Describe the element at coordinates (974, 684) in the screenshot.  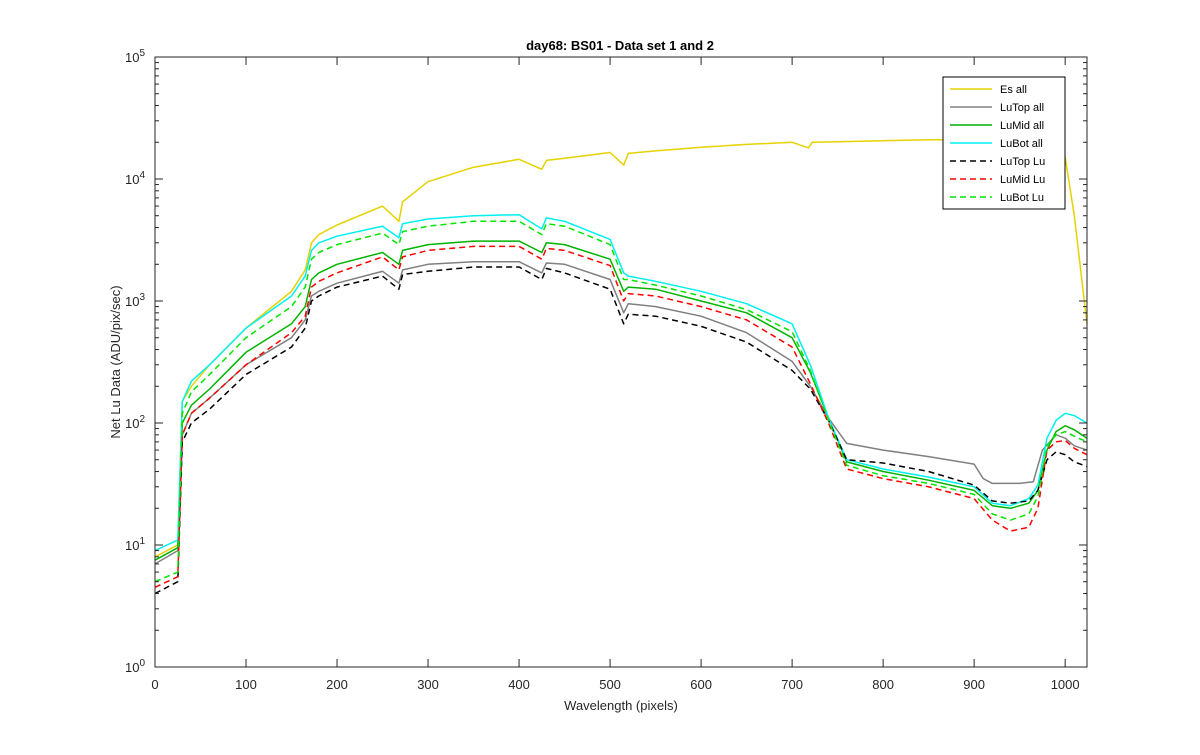
I see `x-tick-label: 900` at that location.